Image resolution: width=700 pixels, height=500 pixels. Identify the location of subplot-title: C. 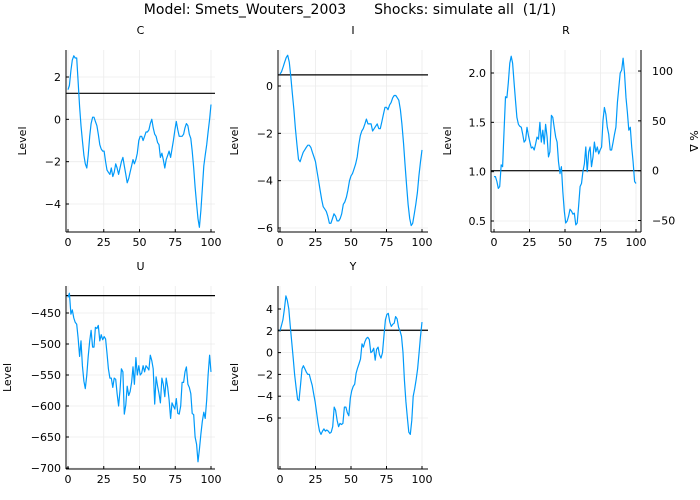
(141, 30).